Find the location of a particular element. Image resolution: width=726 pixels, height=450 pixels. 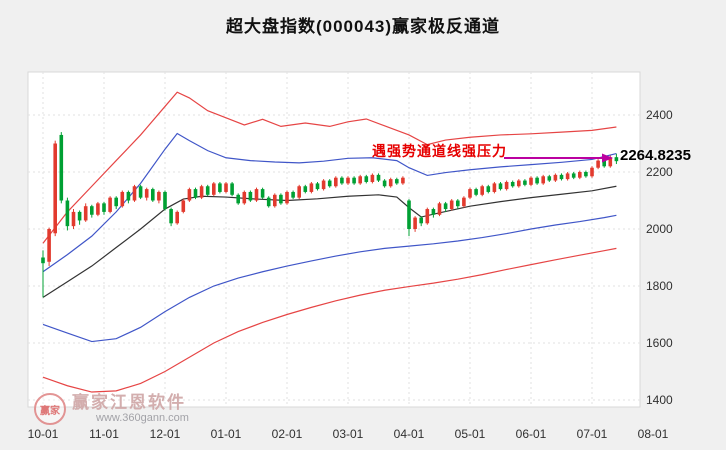

x-axis-label: 03-01 is located at coordinates (348, 434).